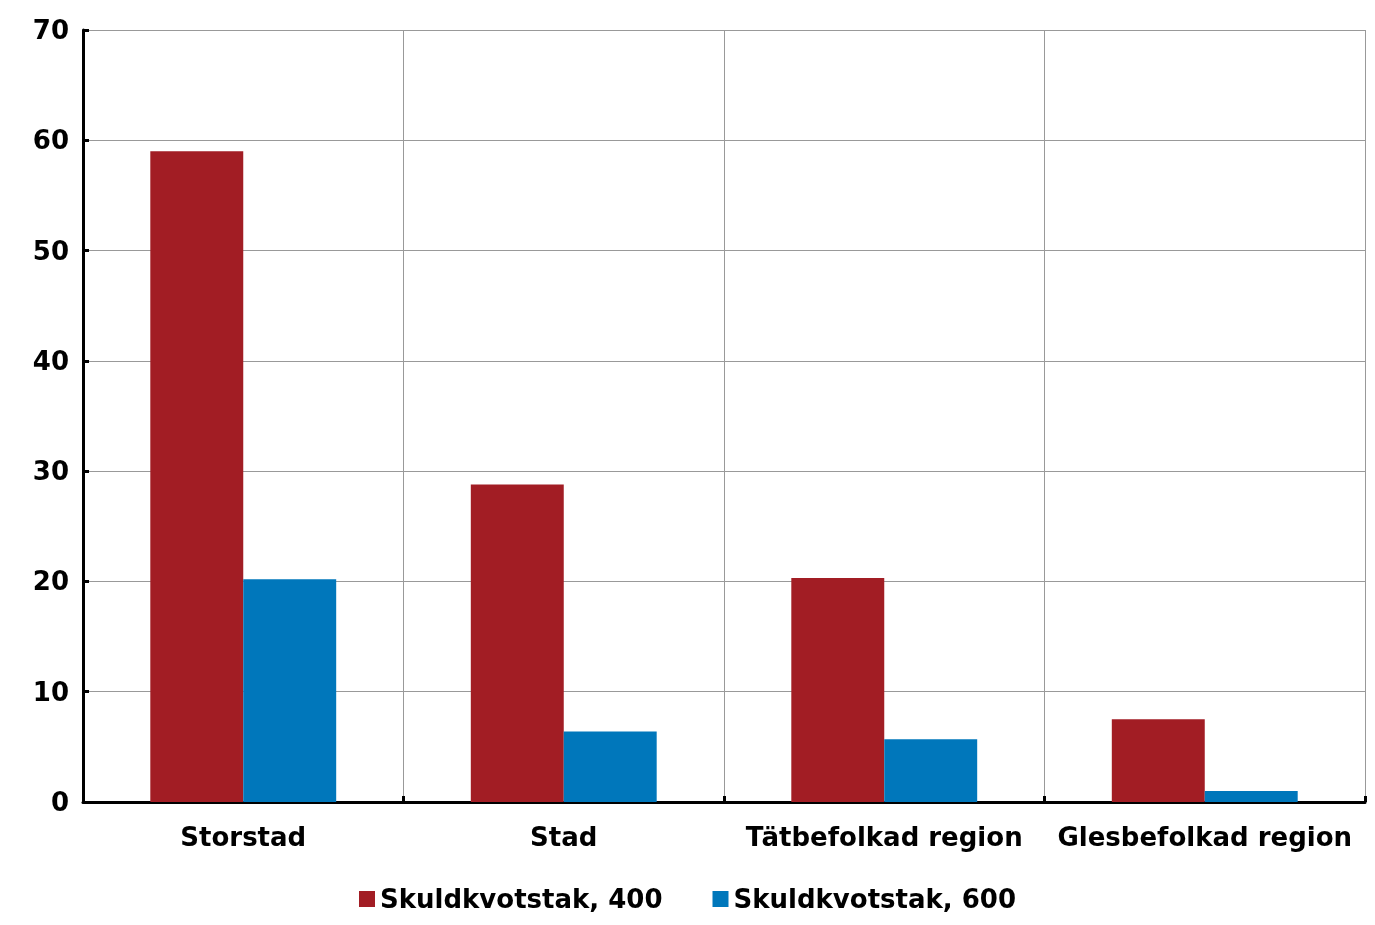 This screenshot has height=925, width=1375. Describe the element at coordinates (50, 250) in the screenshot. I see `y-tick-label: 50` at that location.